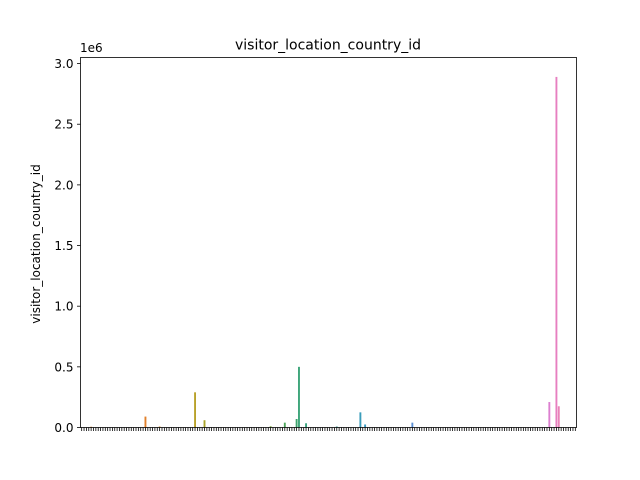 The image size is (640, 480). What do you see at coordinates (91, 48) in the screenshot?
I see `y-offset-label: 1e6` at bounding box center [91, 48].